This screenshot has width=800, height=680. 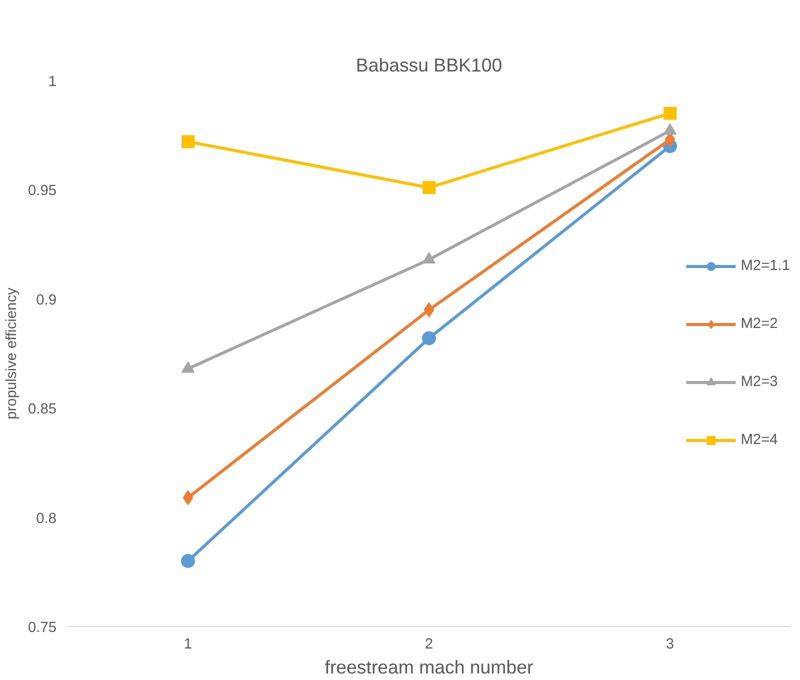 What do you see at coordinates (42, 191) in the screenshot?
I see `y-tick-label: 0.95` at bounding box center [42, 191].